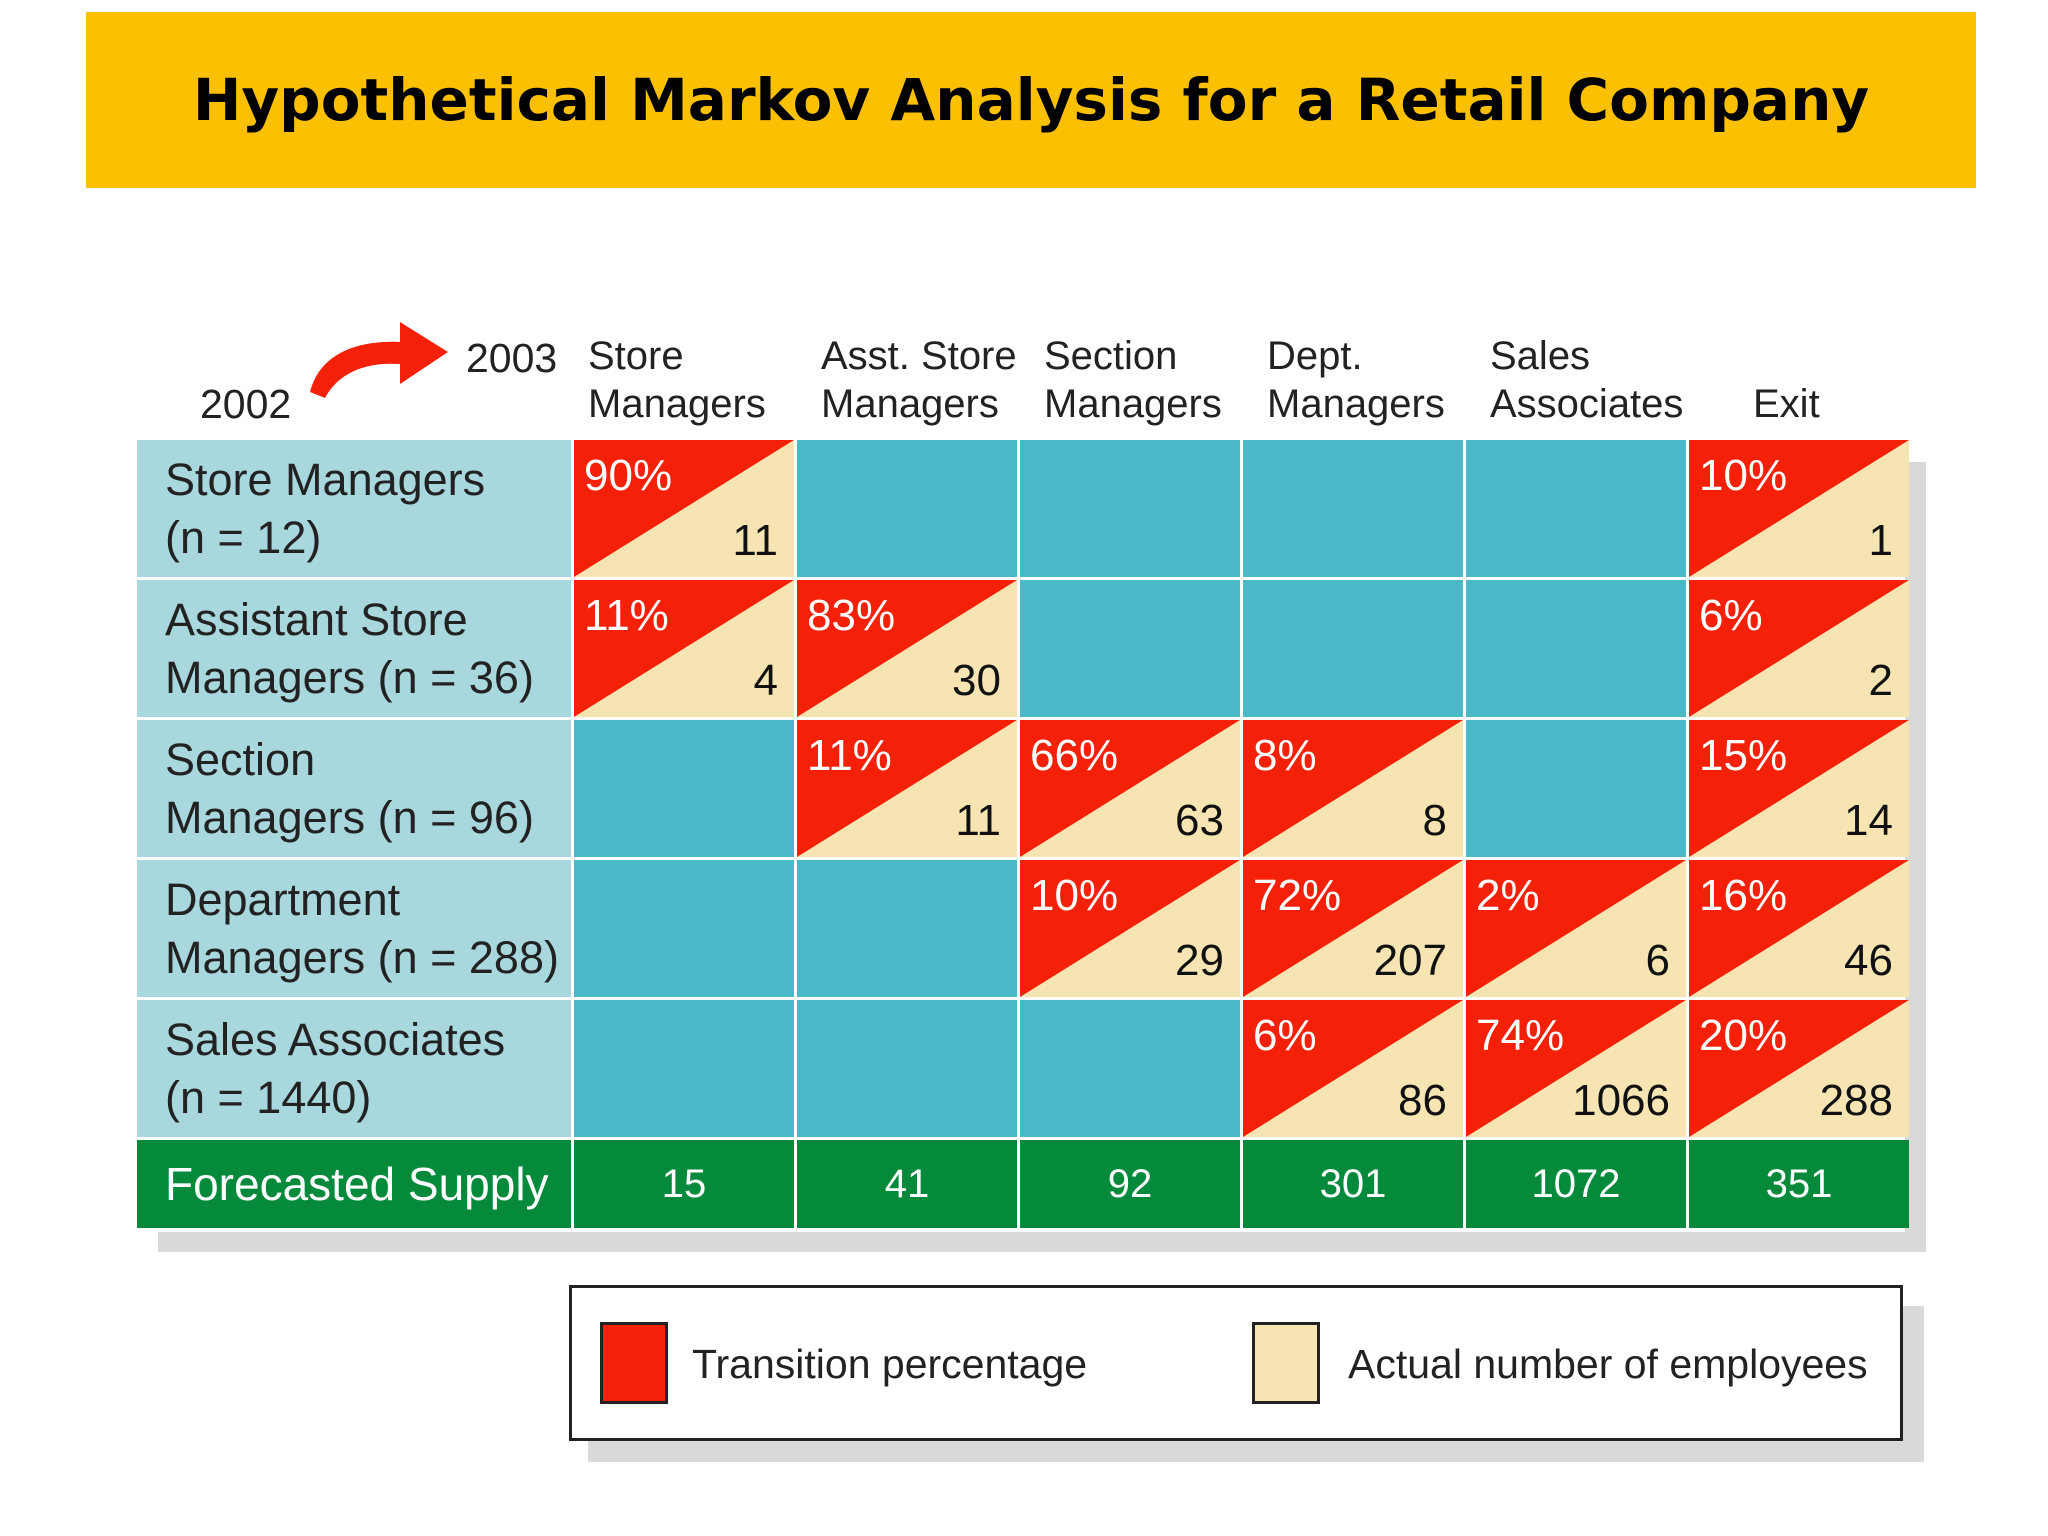  I want to click on transition-percentage: 66%, so click(1074, 755).